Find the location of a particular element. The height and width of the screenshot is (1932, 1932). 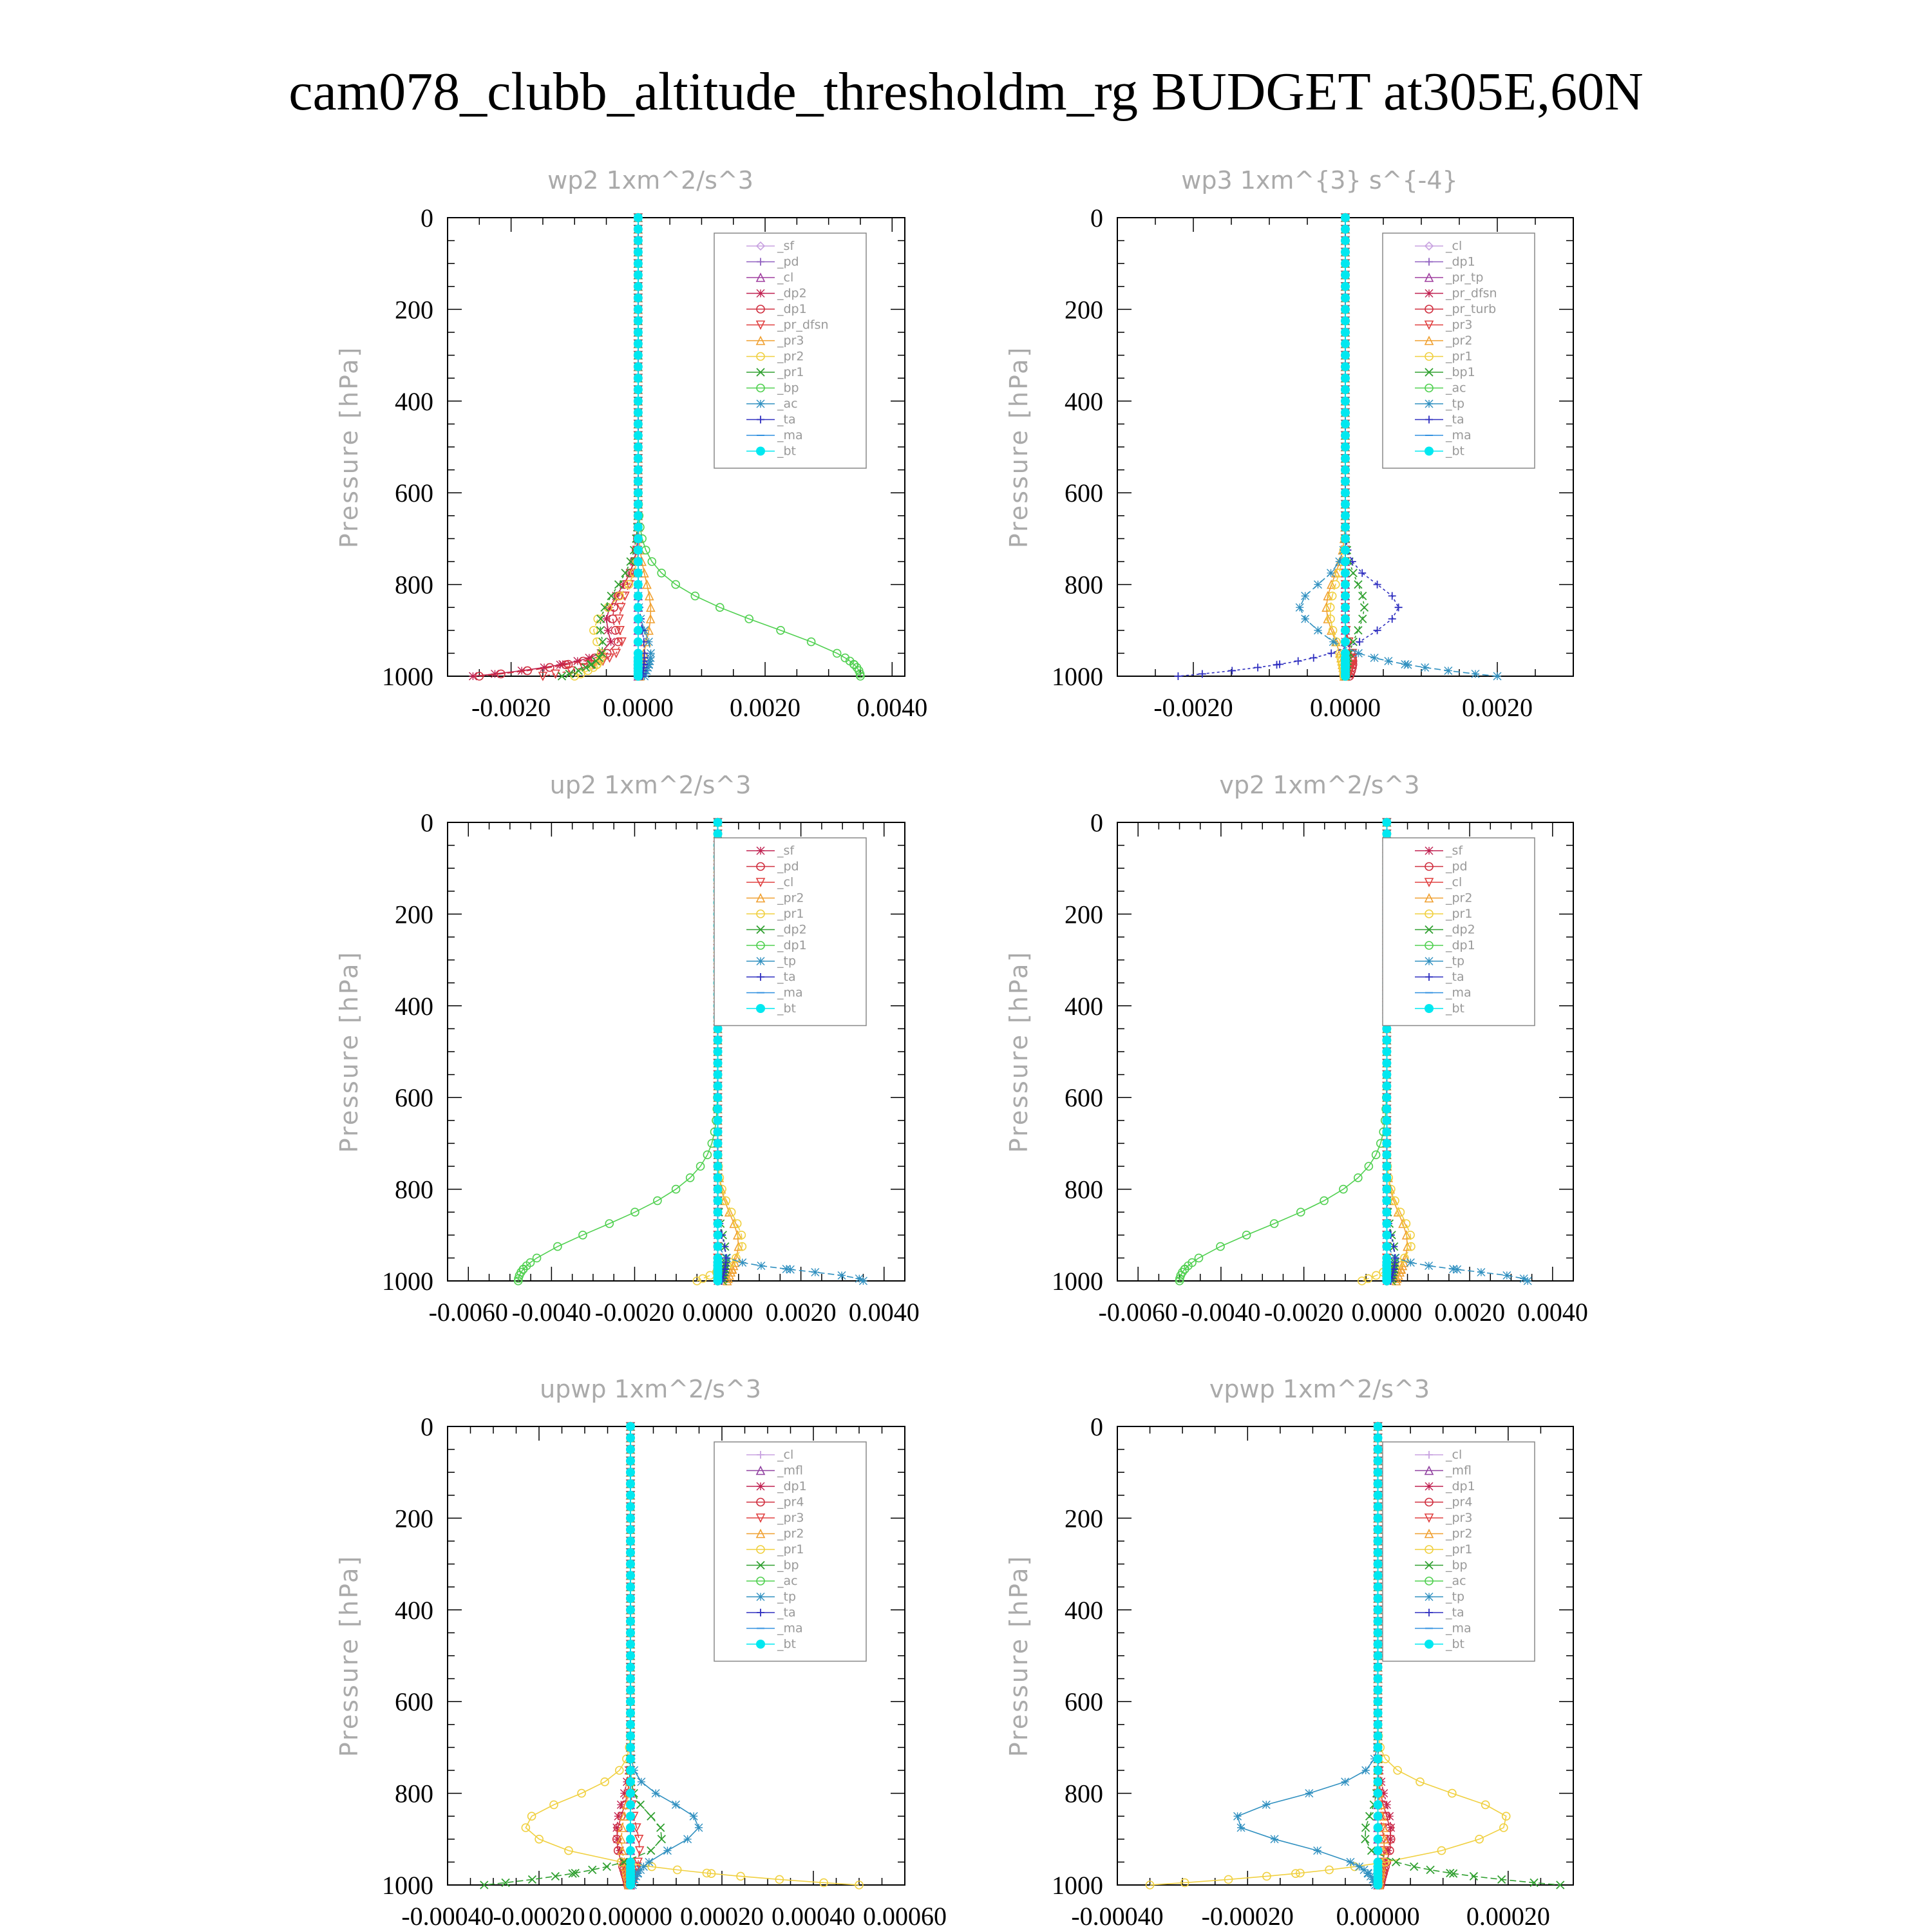

legend-entry: _pr1 is located at coordinates (775, 914).